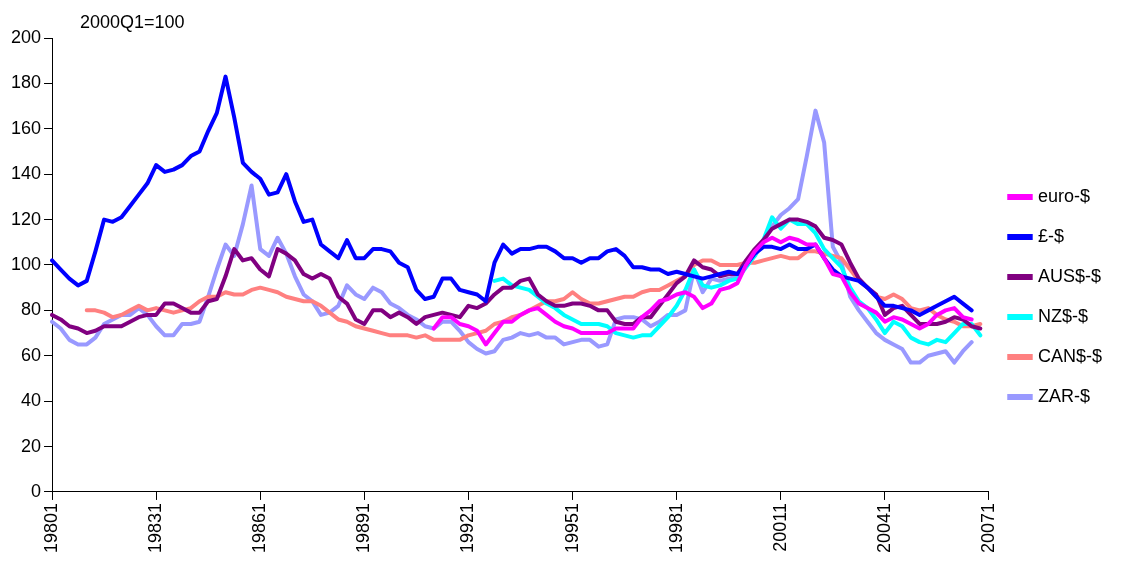 The width and height of the screenshot is (1130, 564). Describe the element at coordinates (31, 309) in the screenshot. I see `y-tick-label: 80` at that location.